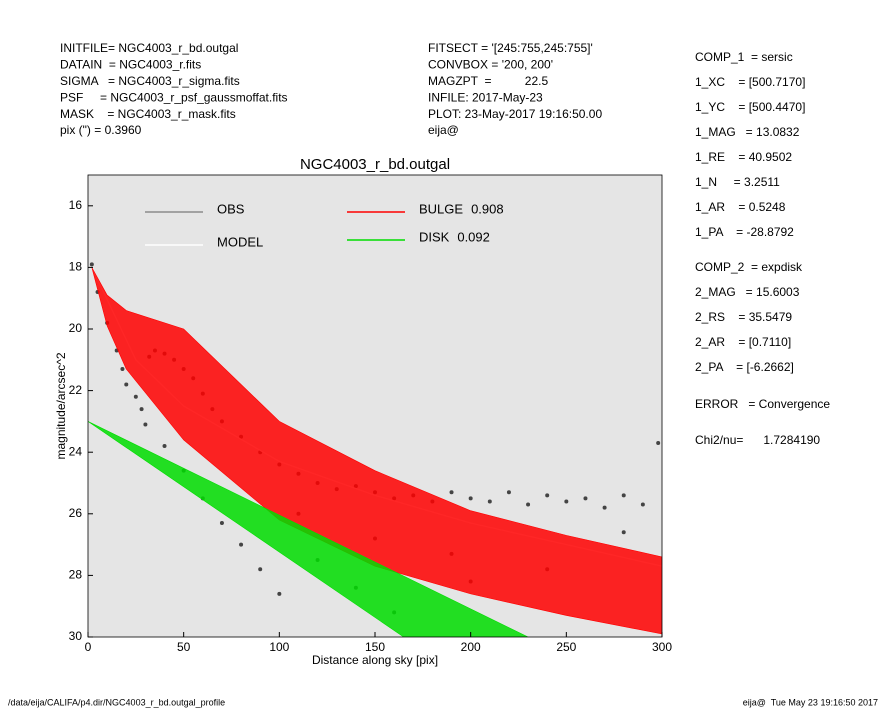 This screenshot has height=713, width=885. I want to click on y-tick-label: 18, so click(76, 267).